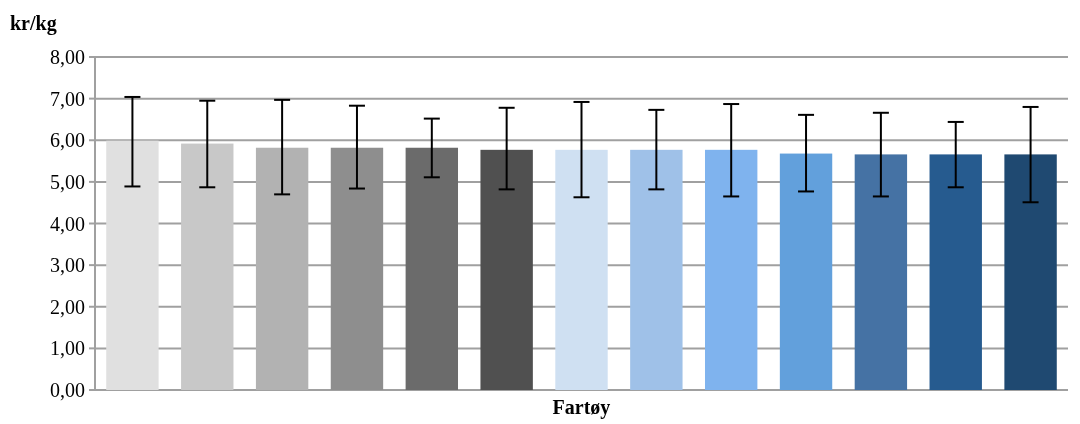 The height and width of the screenshot is (424, 1080). I want to click on y-tick-label: 2,00, so click(67, 306).